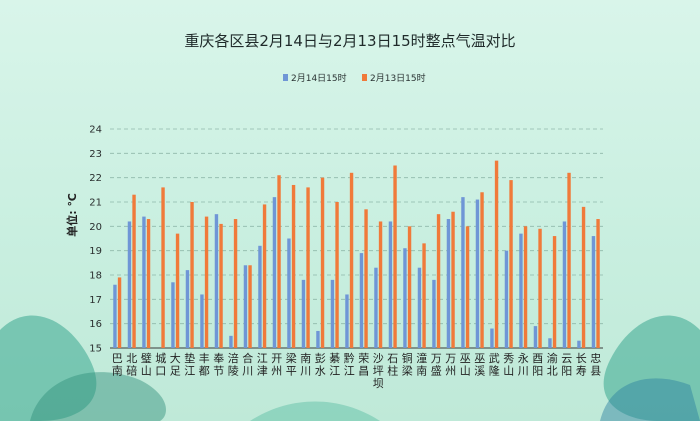 Image resolution: width=700 pixels, height=421 pixels. I want to click on y-tick-label: 16, so click(95, 324).